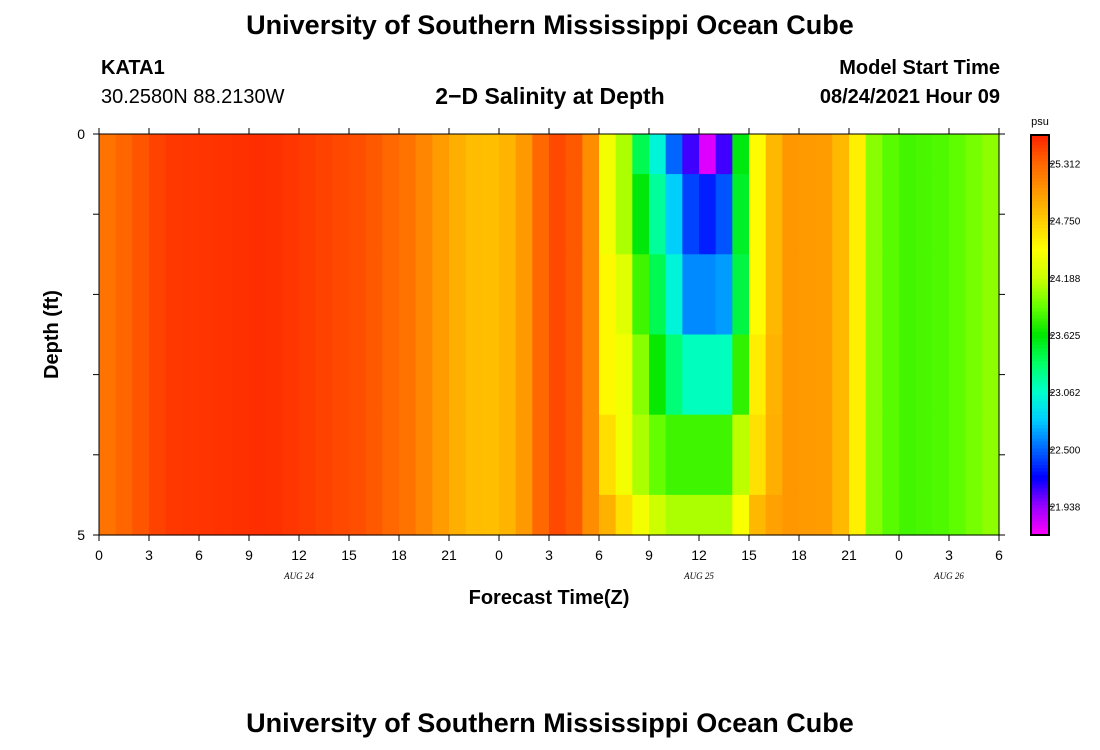 The image size is (1100, 750). What do you see at coordinates (81, 535) in the screenshot?
I see `y-tick-label: 5` at bounding box center [81, 535].